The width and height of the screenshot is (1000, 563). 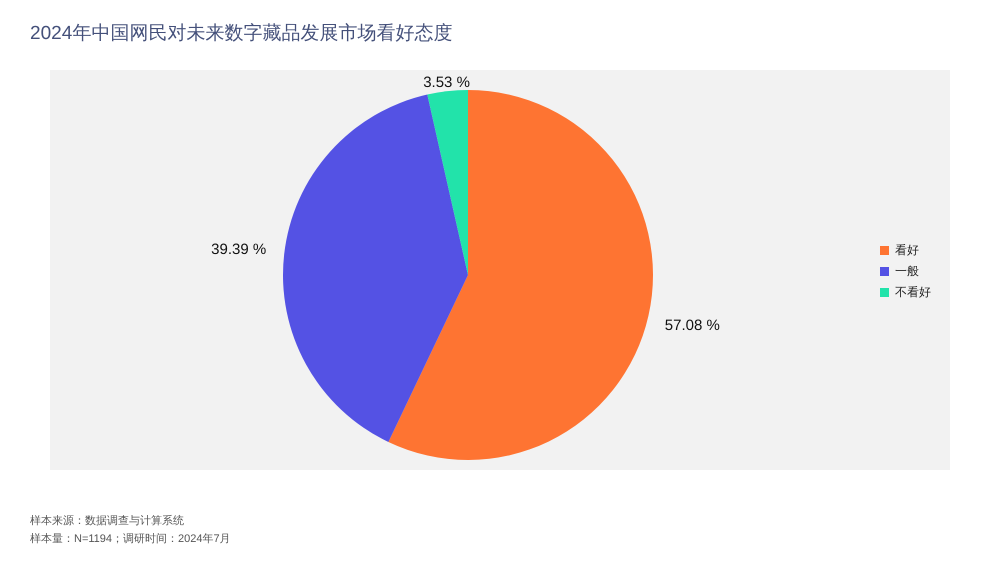 I want to click on text: 样本来源：数据调查与计算系统, so click(x=107, y=521).